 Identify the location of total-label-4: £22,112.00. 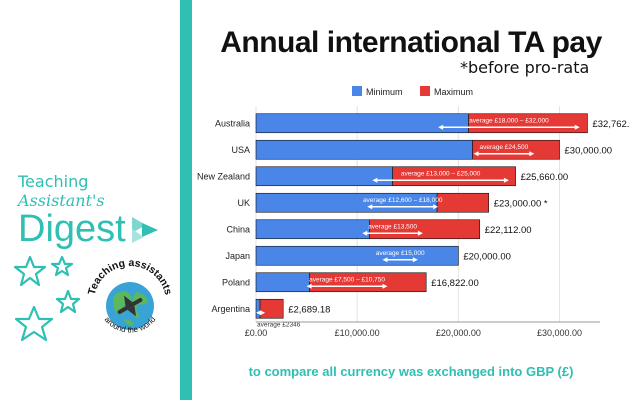
(508, 230).